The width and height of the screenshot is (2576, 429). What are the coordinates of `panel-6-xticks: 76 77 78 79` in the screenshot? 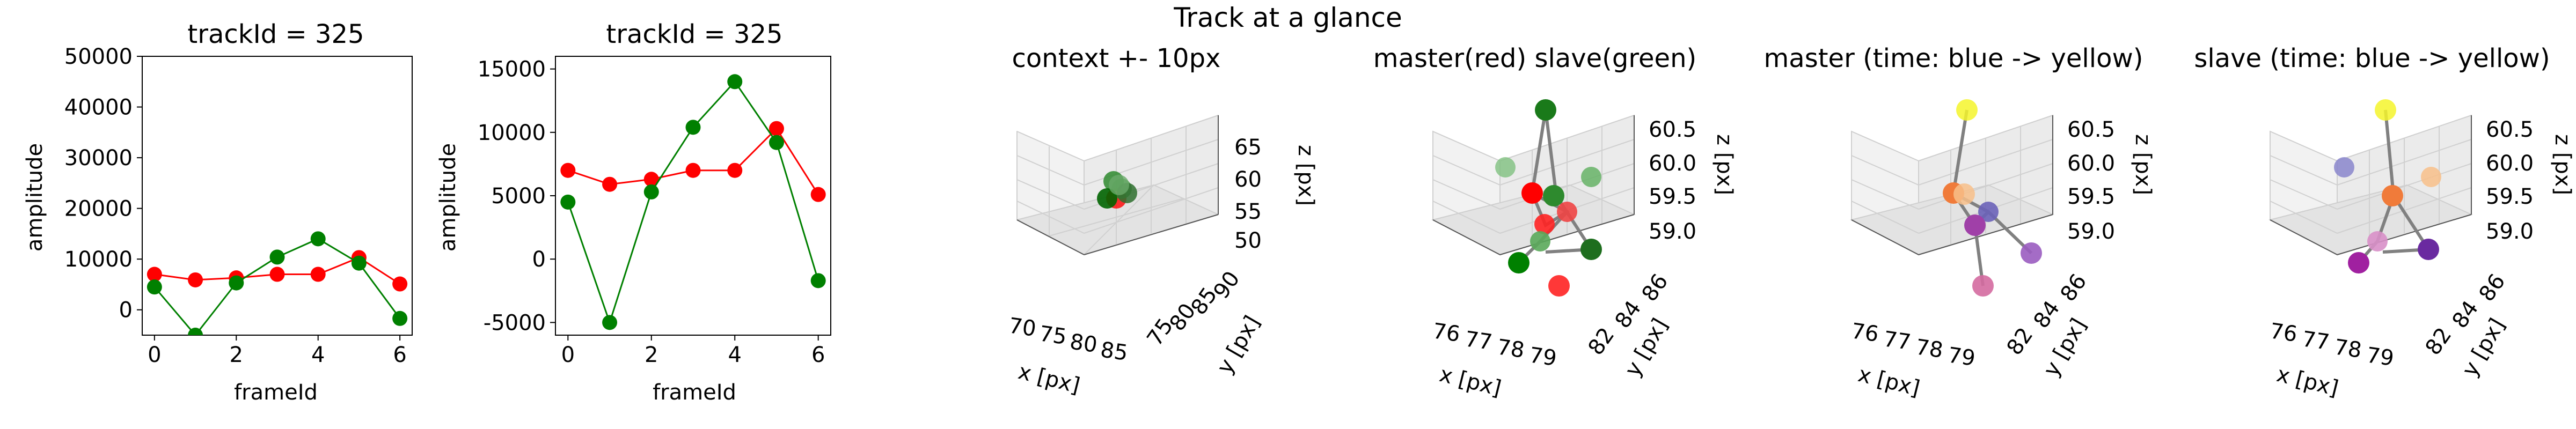 It's located at (2332, 345).